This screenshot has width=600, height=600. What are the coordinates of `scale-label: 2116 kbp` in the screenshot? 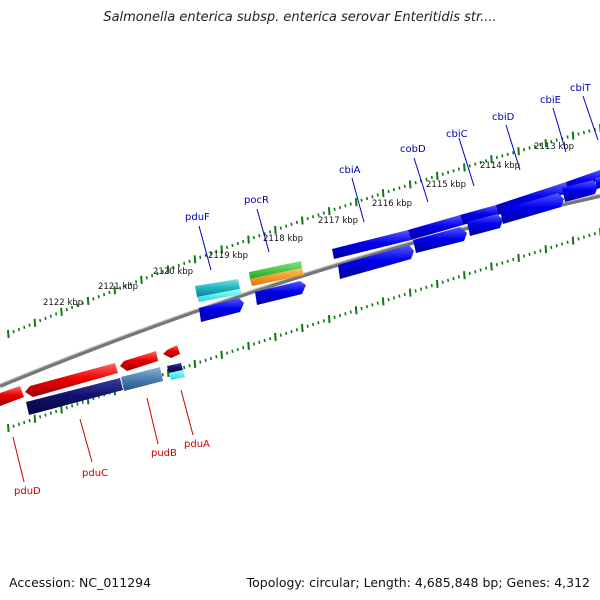 It's located at (392, 204).